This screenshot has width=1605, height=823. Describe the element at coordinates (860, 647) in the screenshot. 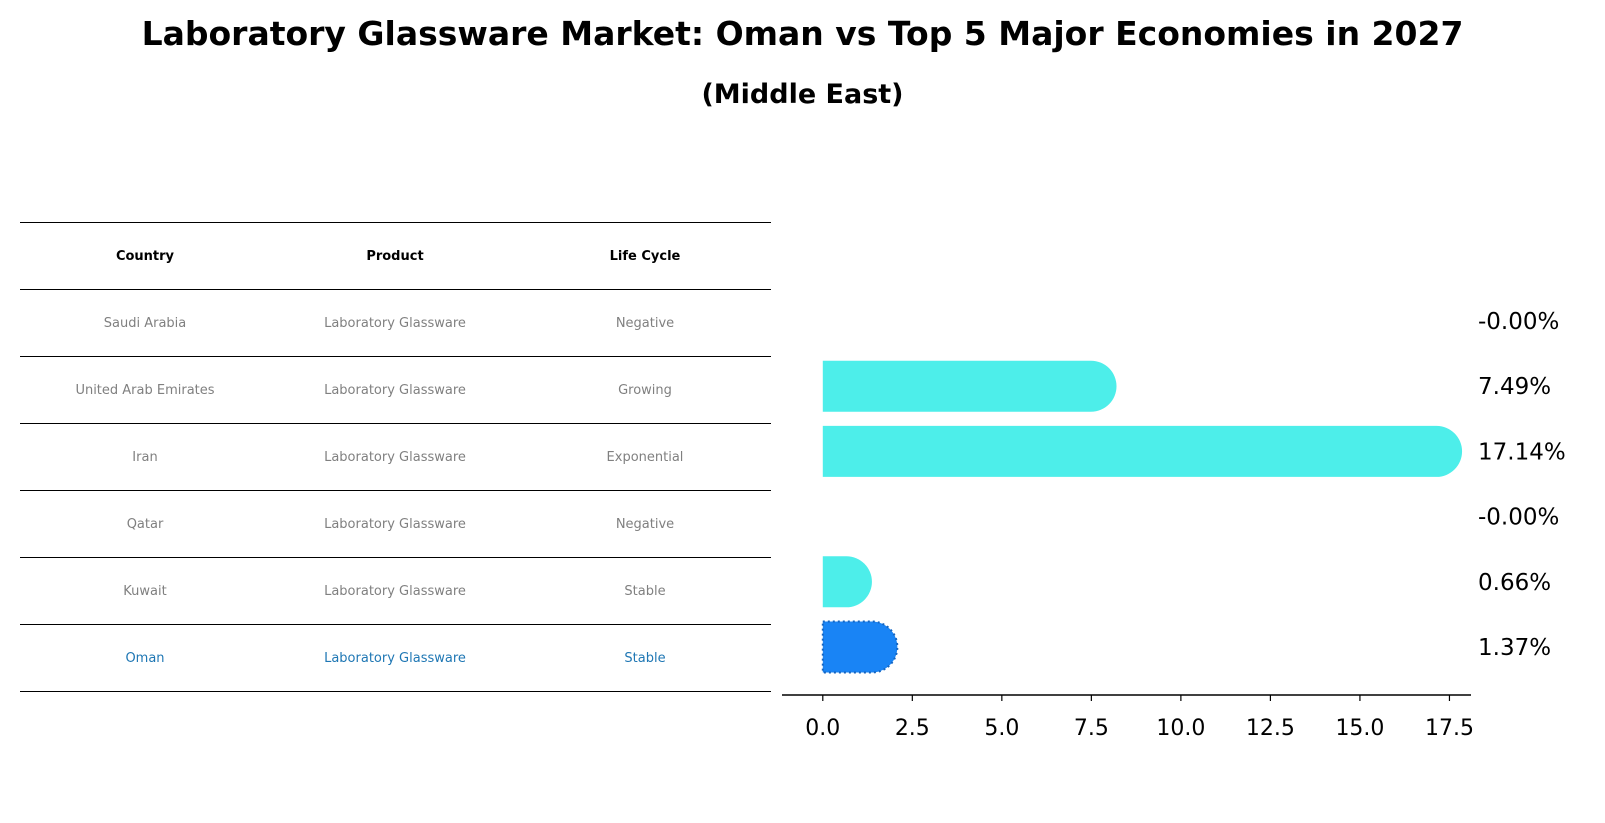

I see `bar-oman` at that location.